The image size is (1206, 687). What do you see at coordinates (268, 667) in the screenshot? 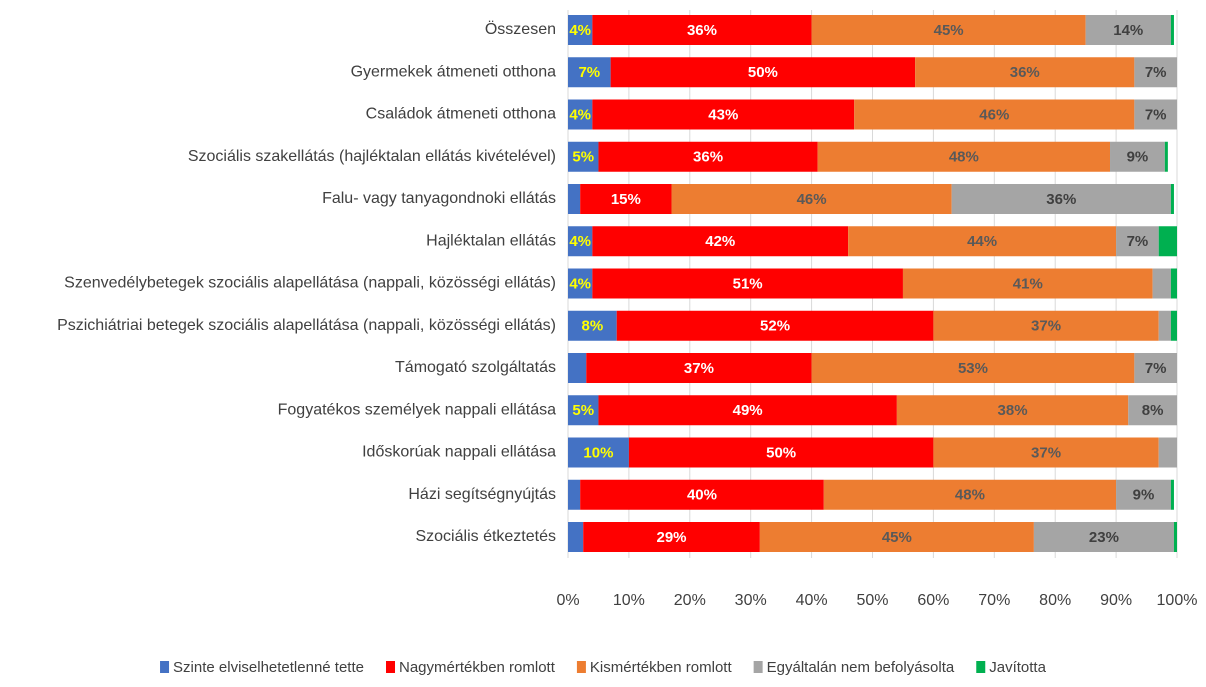
I see `legend-label: Szinte elviselhetetlenné tette` at bounding box center [268, 667].